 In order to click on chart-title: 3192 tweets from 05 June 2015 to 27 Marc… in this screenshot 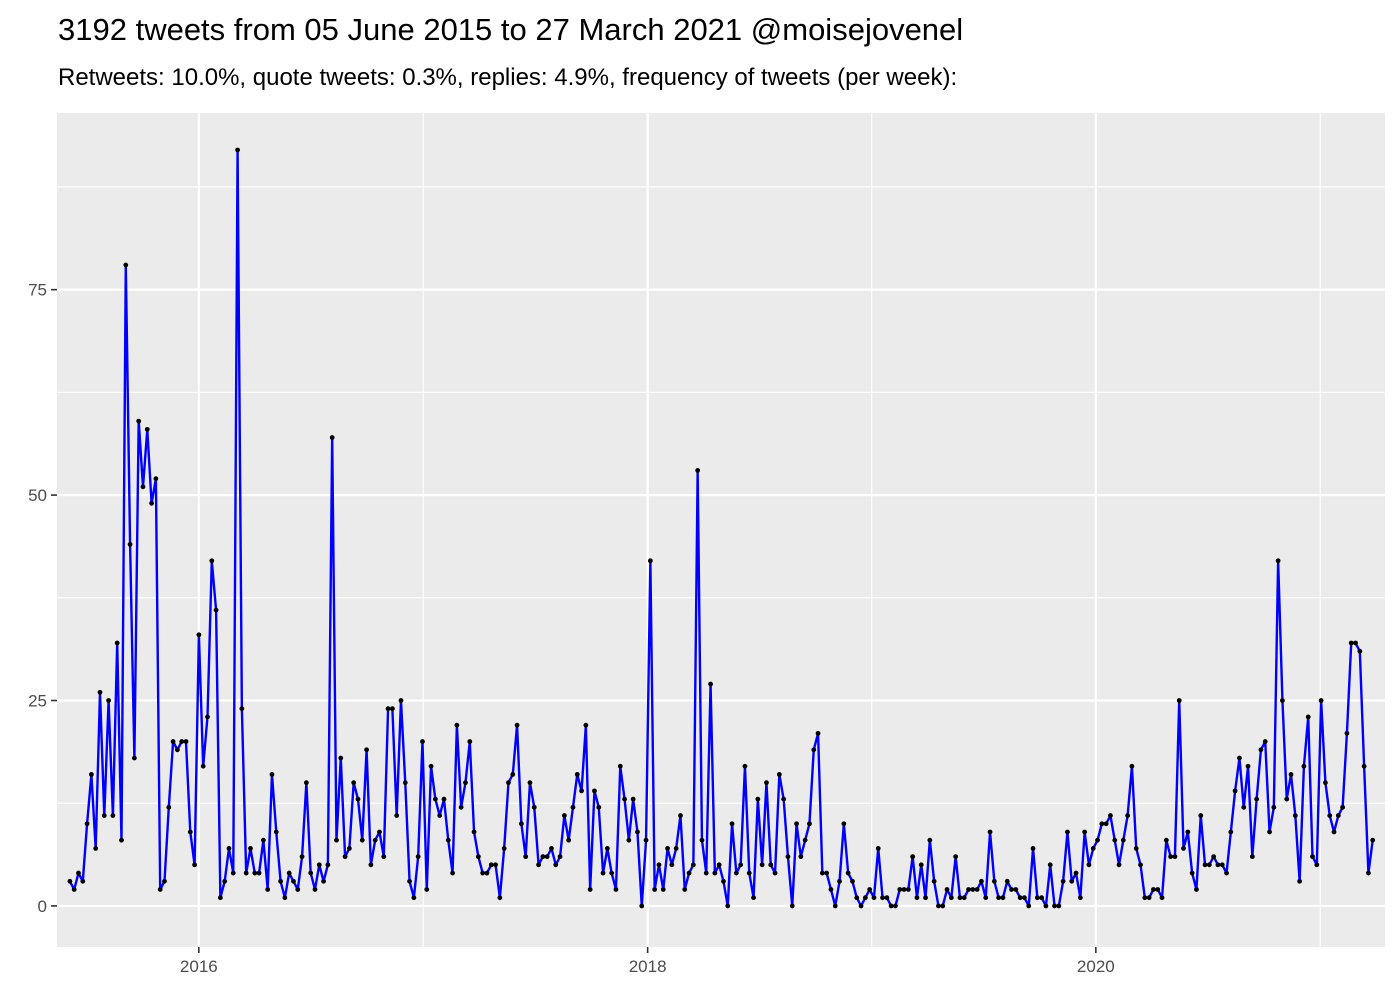, I will do `click(511, 29)`.